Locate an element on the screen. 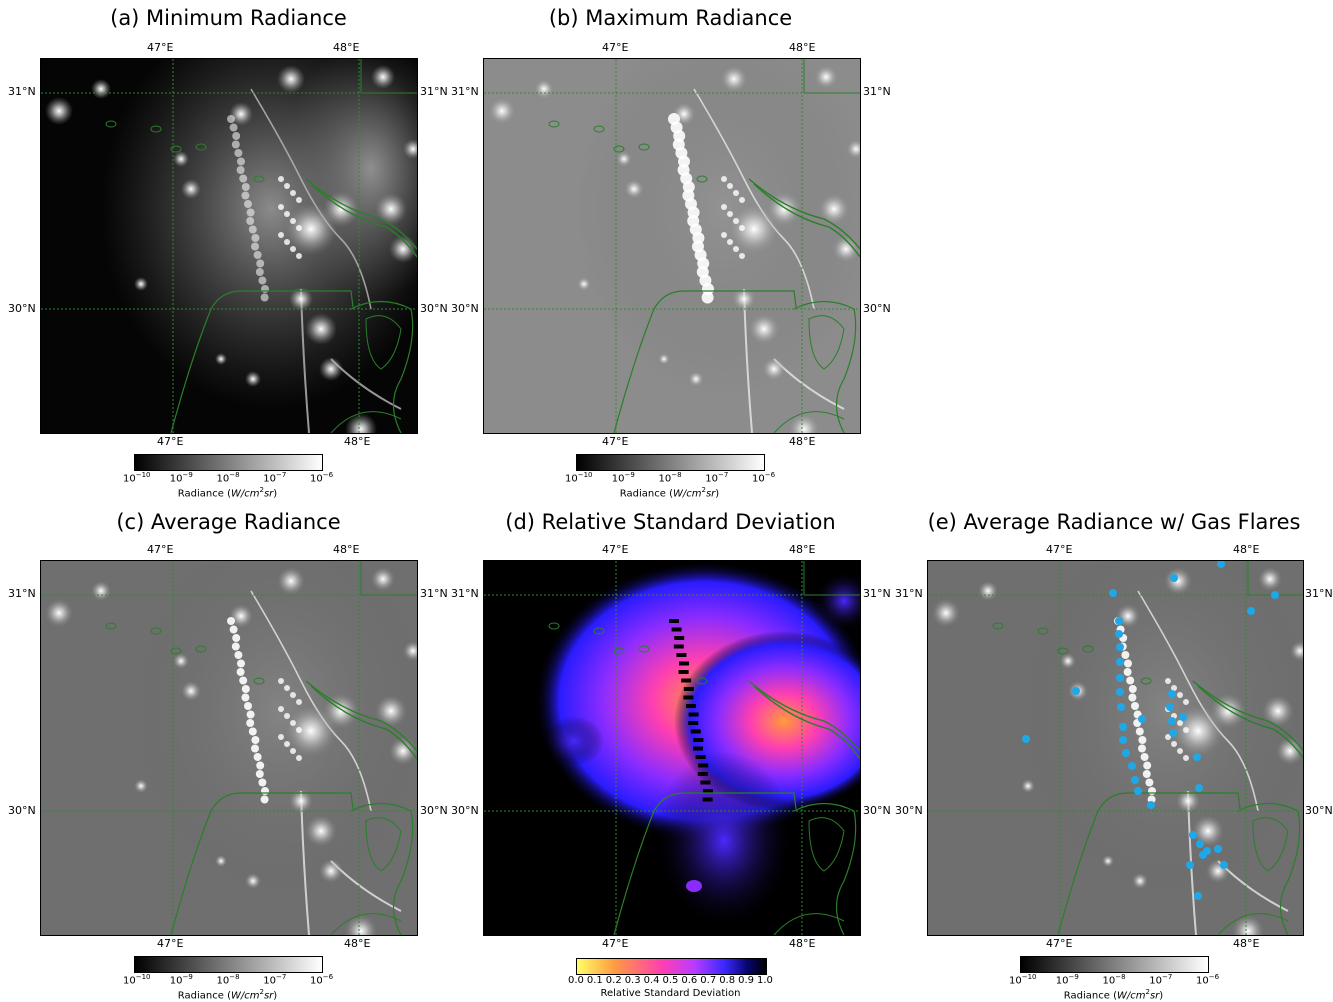 The image size is (1333, 1002). lon-label-bottom-47: 47°E is located at coordinates (170, 441).